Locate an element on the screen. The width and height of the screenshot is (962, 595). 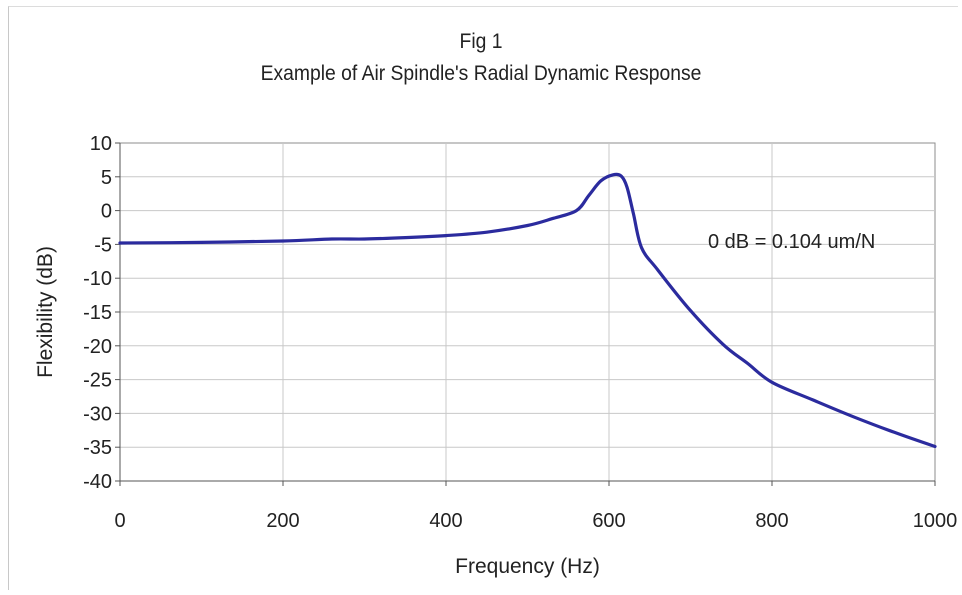
y-tick-label: -15 is located at coordinates (97, 313).